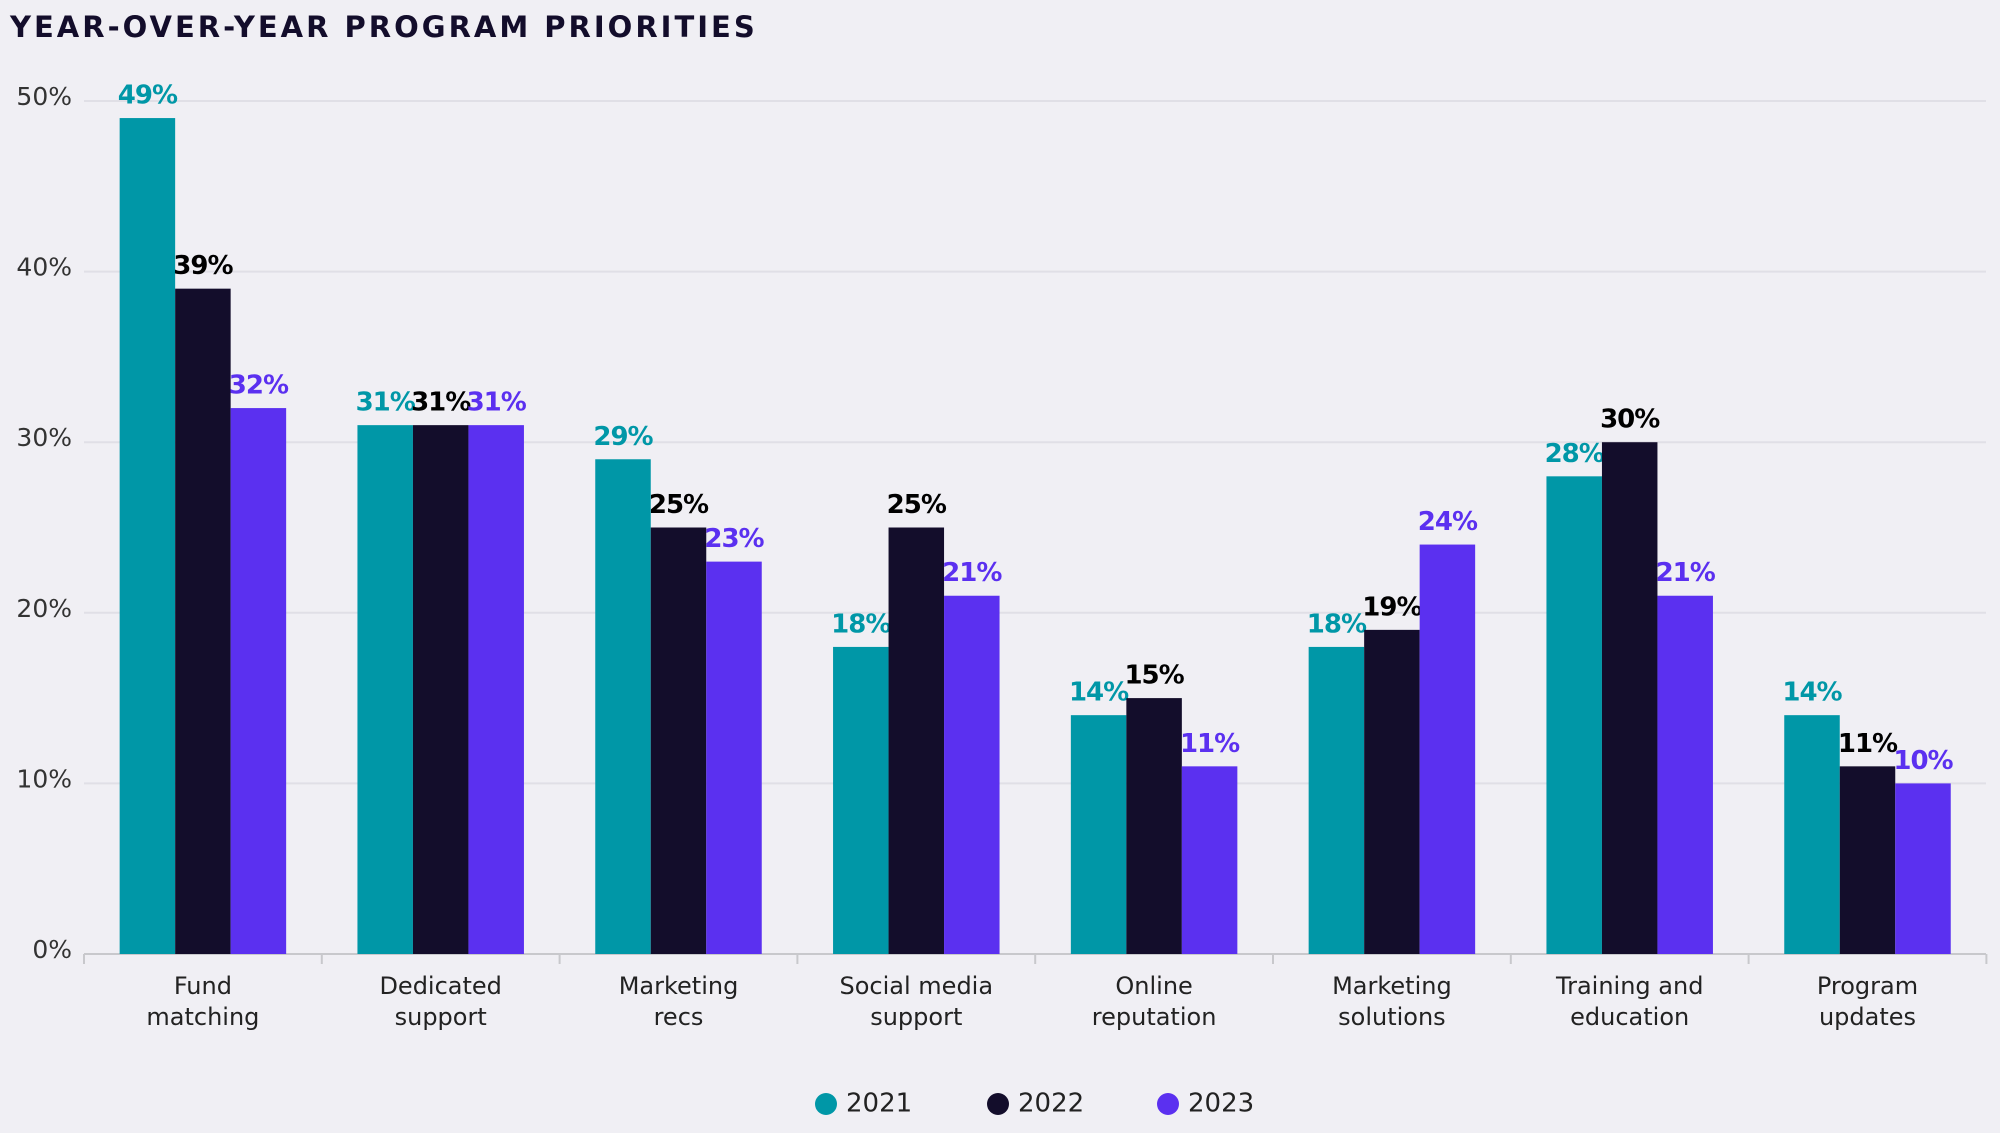 The height and width of the screenshot is (1133, 2000). What do you see at coordinates (1392, 607) in the screenshot?
I see `value-label: 19%` at bounding box center [1392, 607].